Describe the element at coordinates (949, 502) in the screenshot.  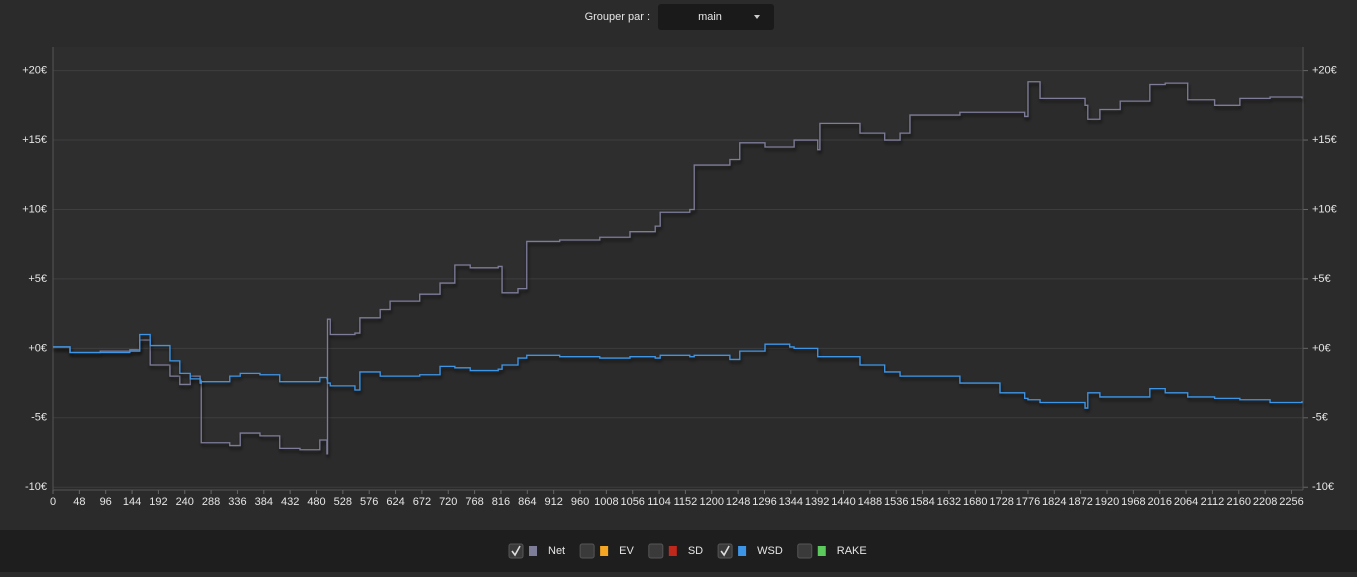
I see `x-tick-label: 1632` at that location.